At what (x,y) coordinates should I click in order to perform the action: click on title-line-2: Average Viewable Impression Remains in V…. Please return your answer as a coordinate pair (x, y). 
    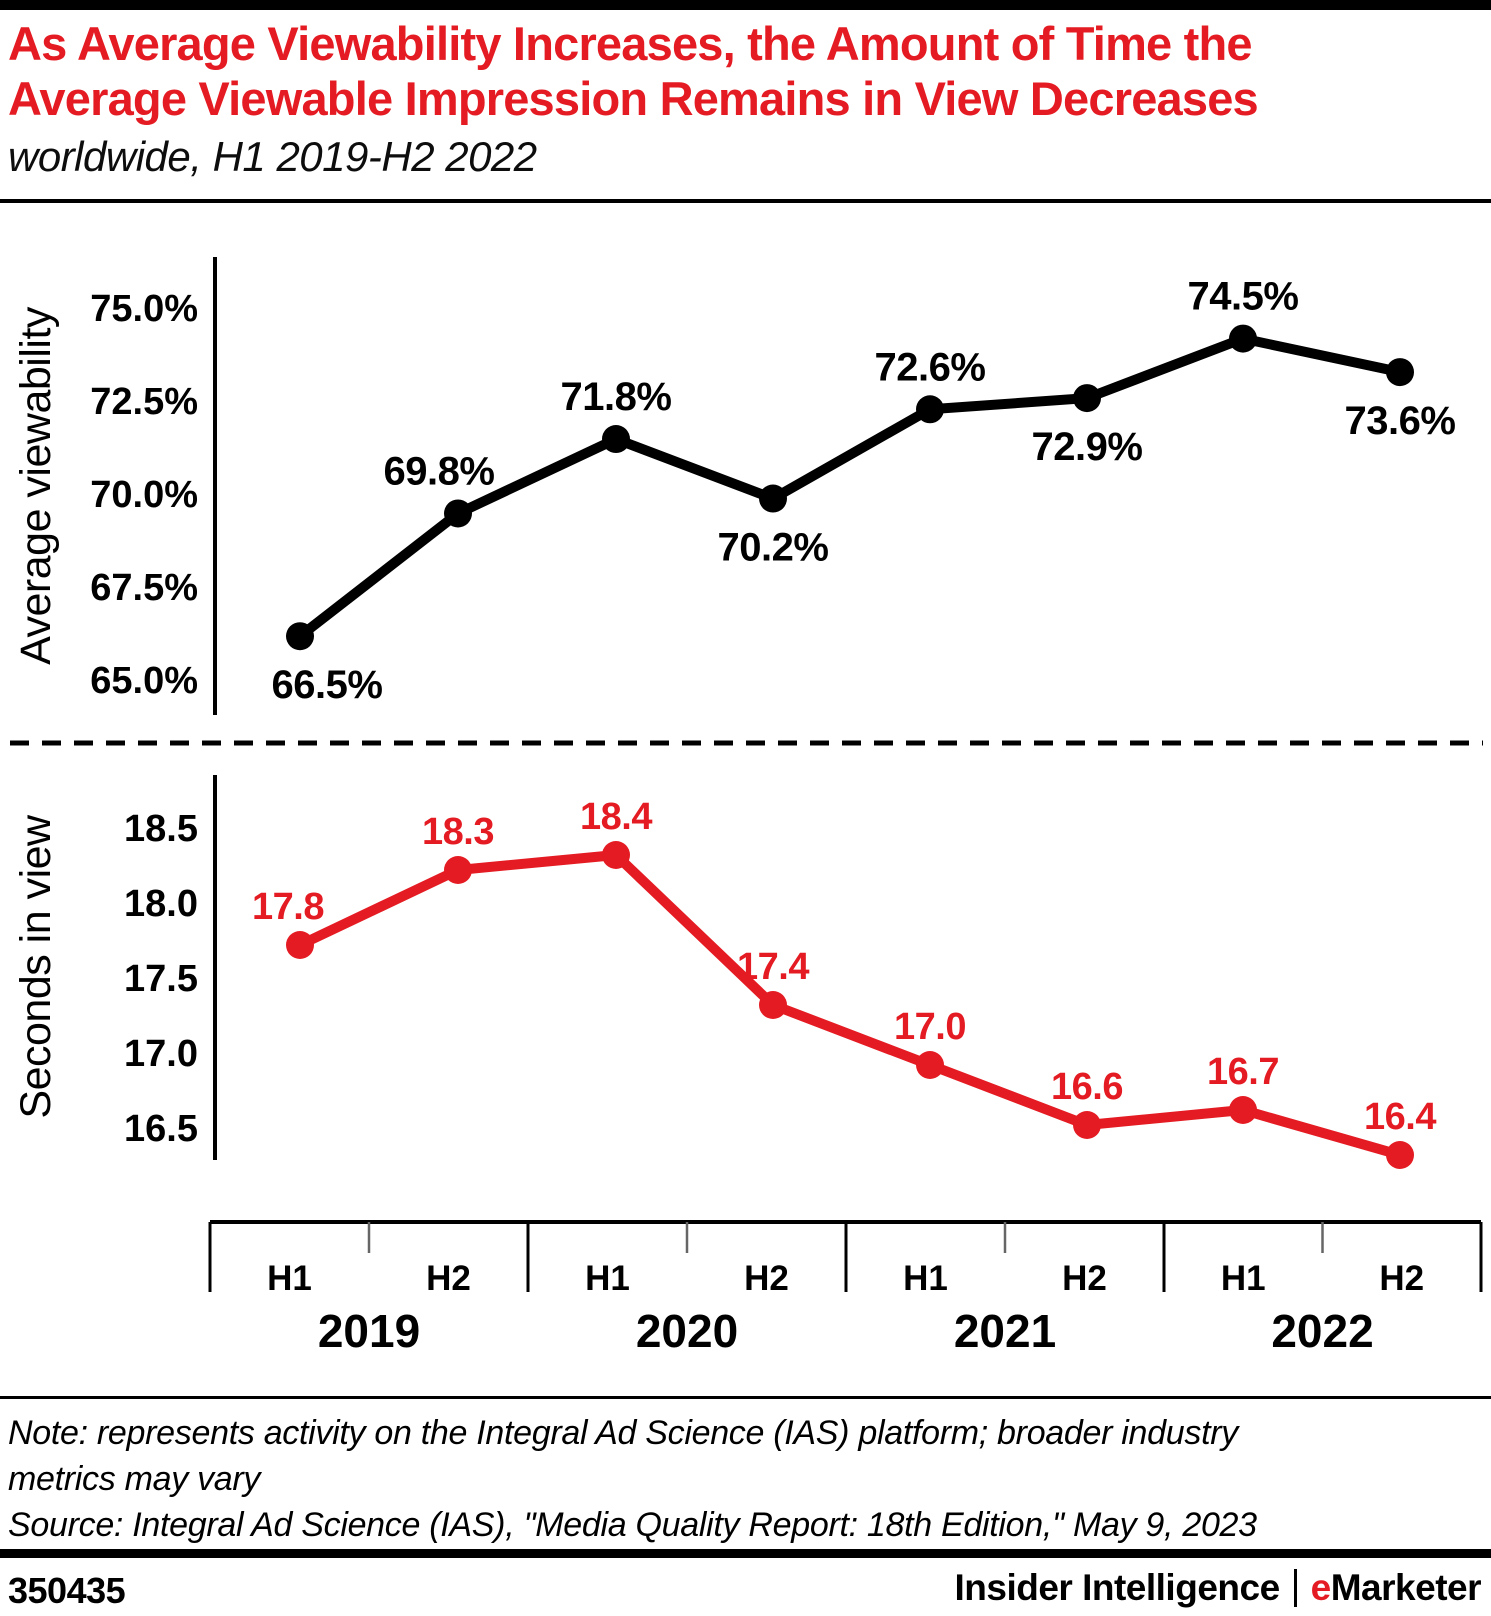
    Looking at the image, I should click on (633, 98).